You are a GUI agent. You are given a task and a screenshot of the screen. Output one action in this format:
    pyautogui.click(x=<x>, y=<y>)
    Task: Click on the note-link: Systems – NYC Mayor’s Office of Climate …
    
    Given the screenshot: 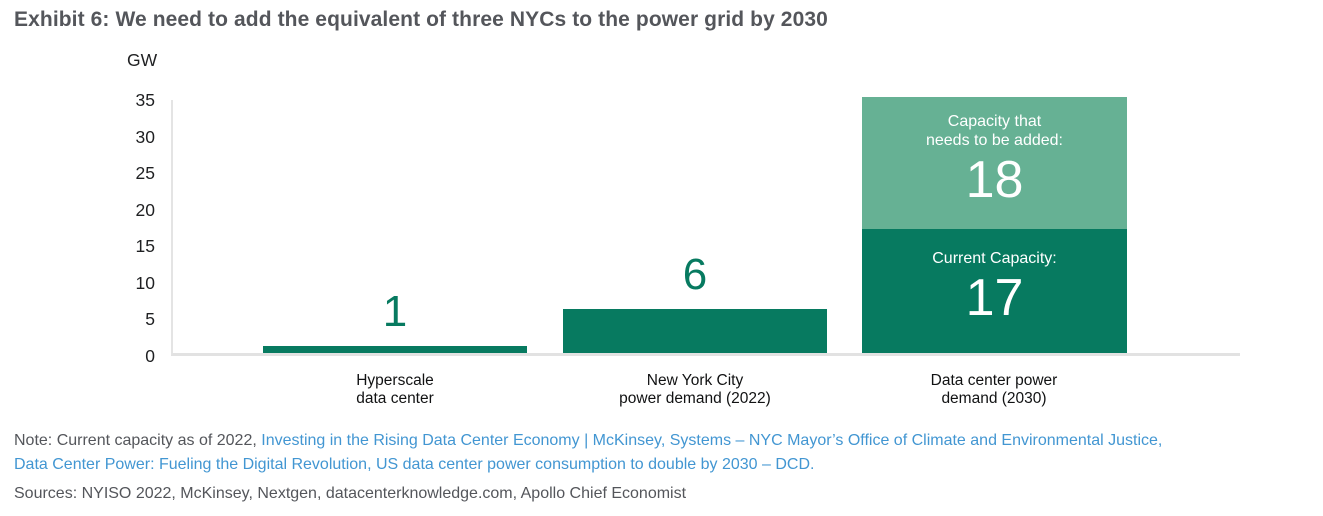 What is the action you would take?
    pyautogui.click(x=916, y=440)
    